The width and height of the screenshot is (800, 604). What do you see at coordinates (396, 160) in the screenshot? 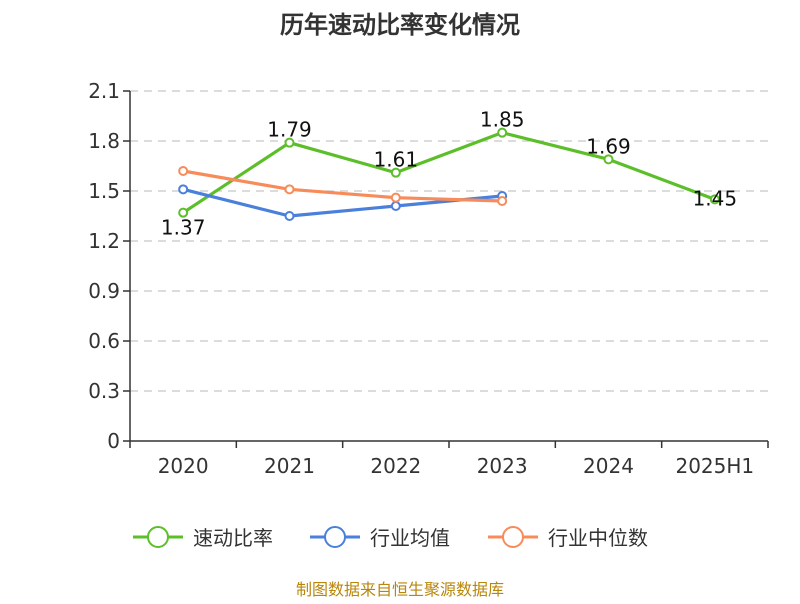
I see `data-label: 1.61` at bounding box center [396, 160].